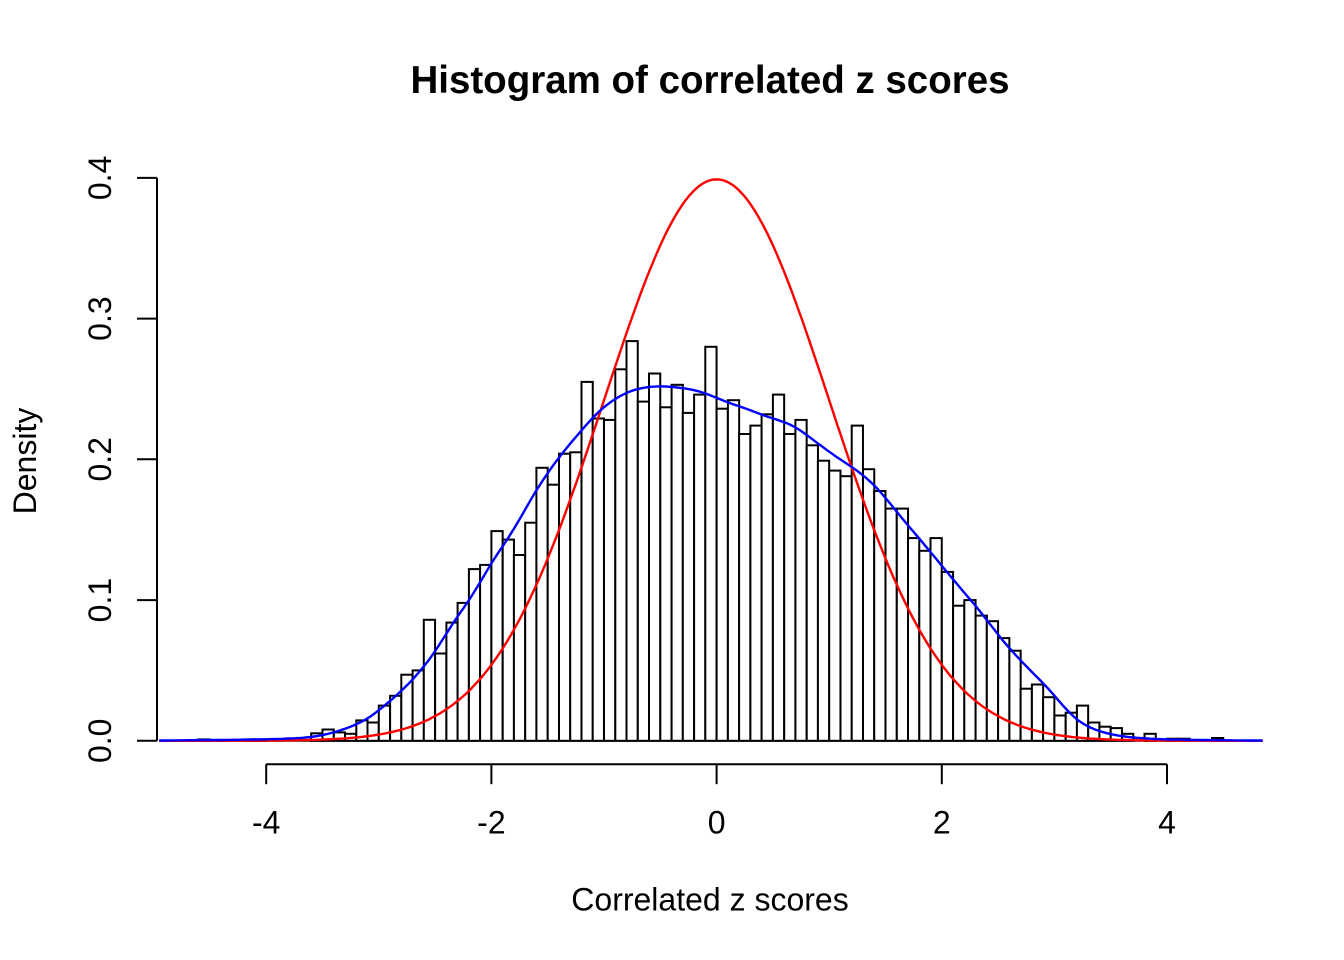  Describe the element at coordinates (709, 80) in the screenshot. I see `svg-text:Histogram of correlated z scor: Histogram of correlated z scores` at that location.